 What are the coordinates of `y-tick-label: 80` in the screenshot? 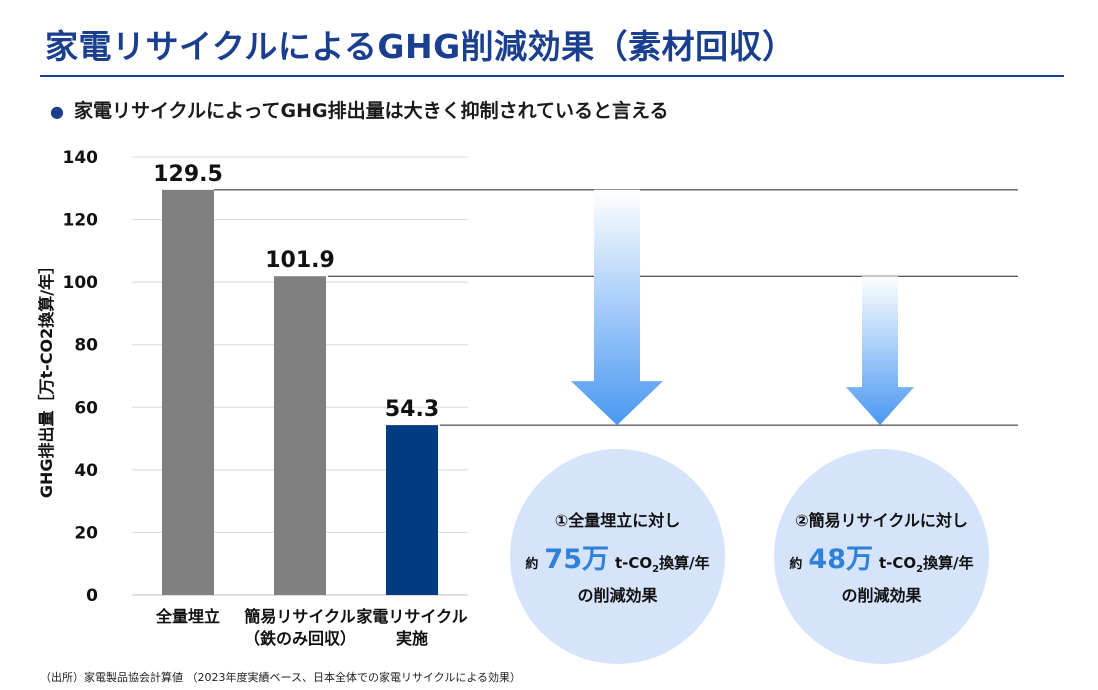 It's located at (86, 346).